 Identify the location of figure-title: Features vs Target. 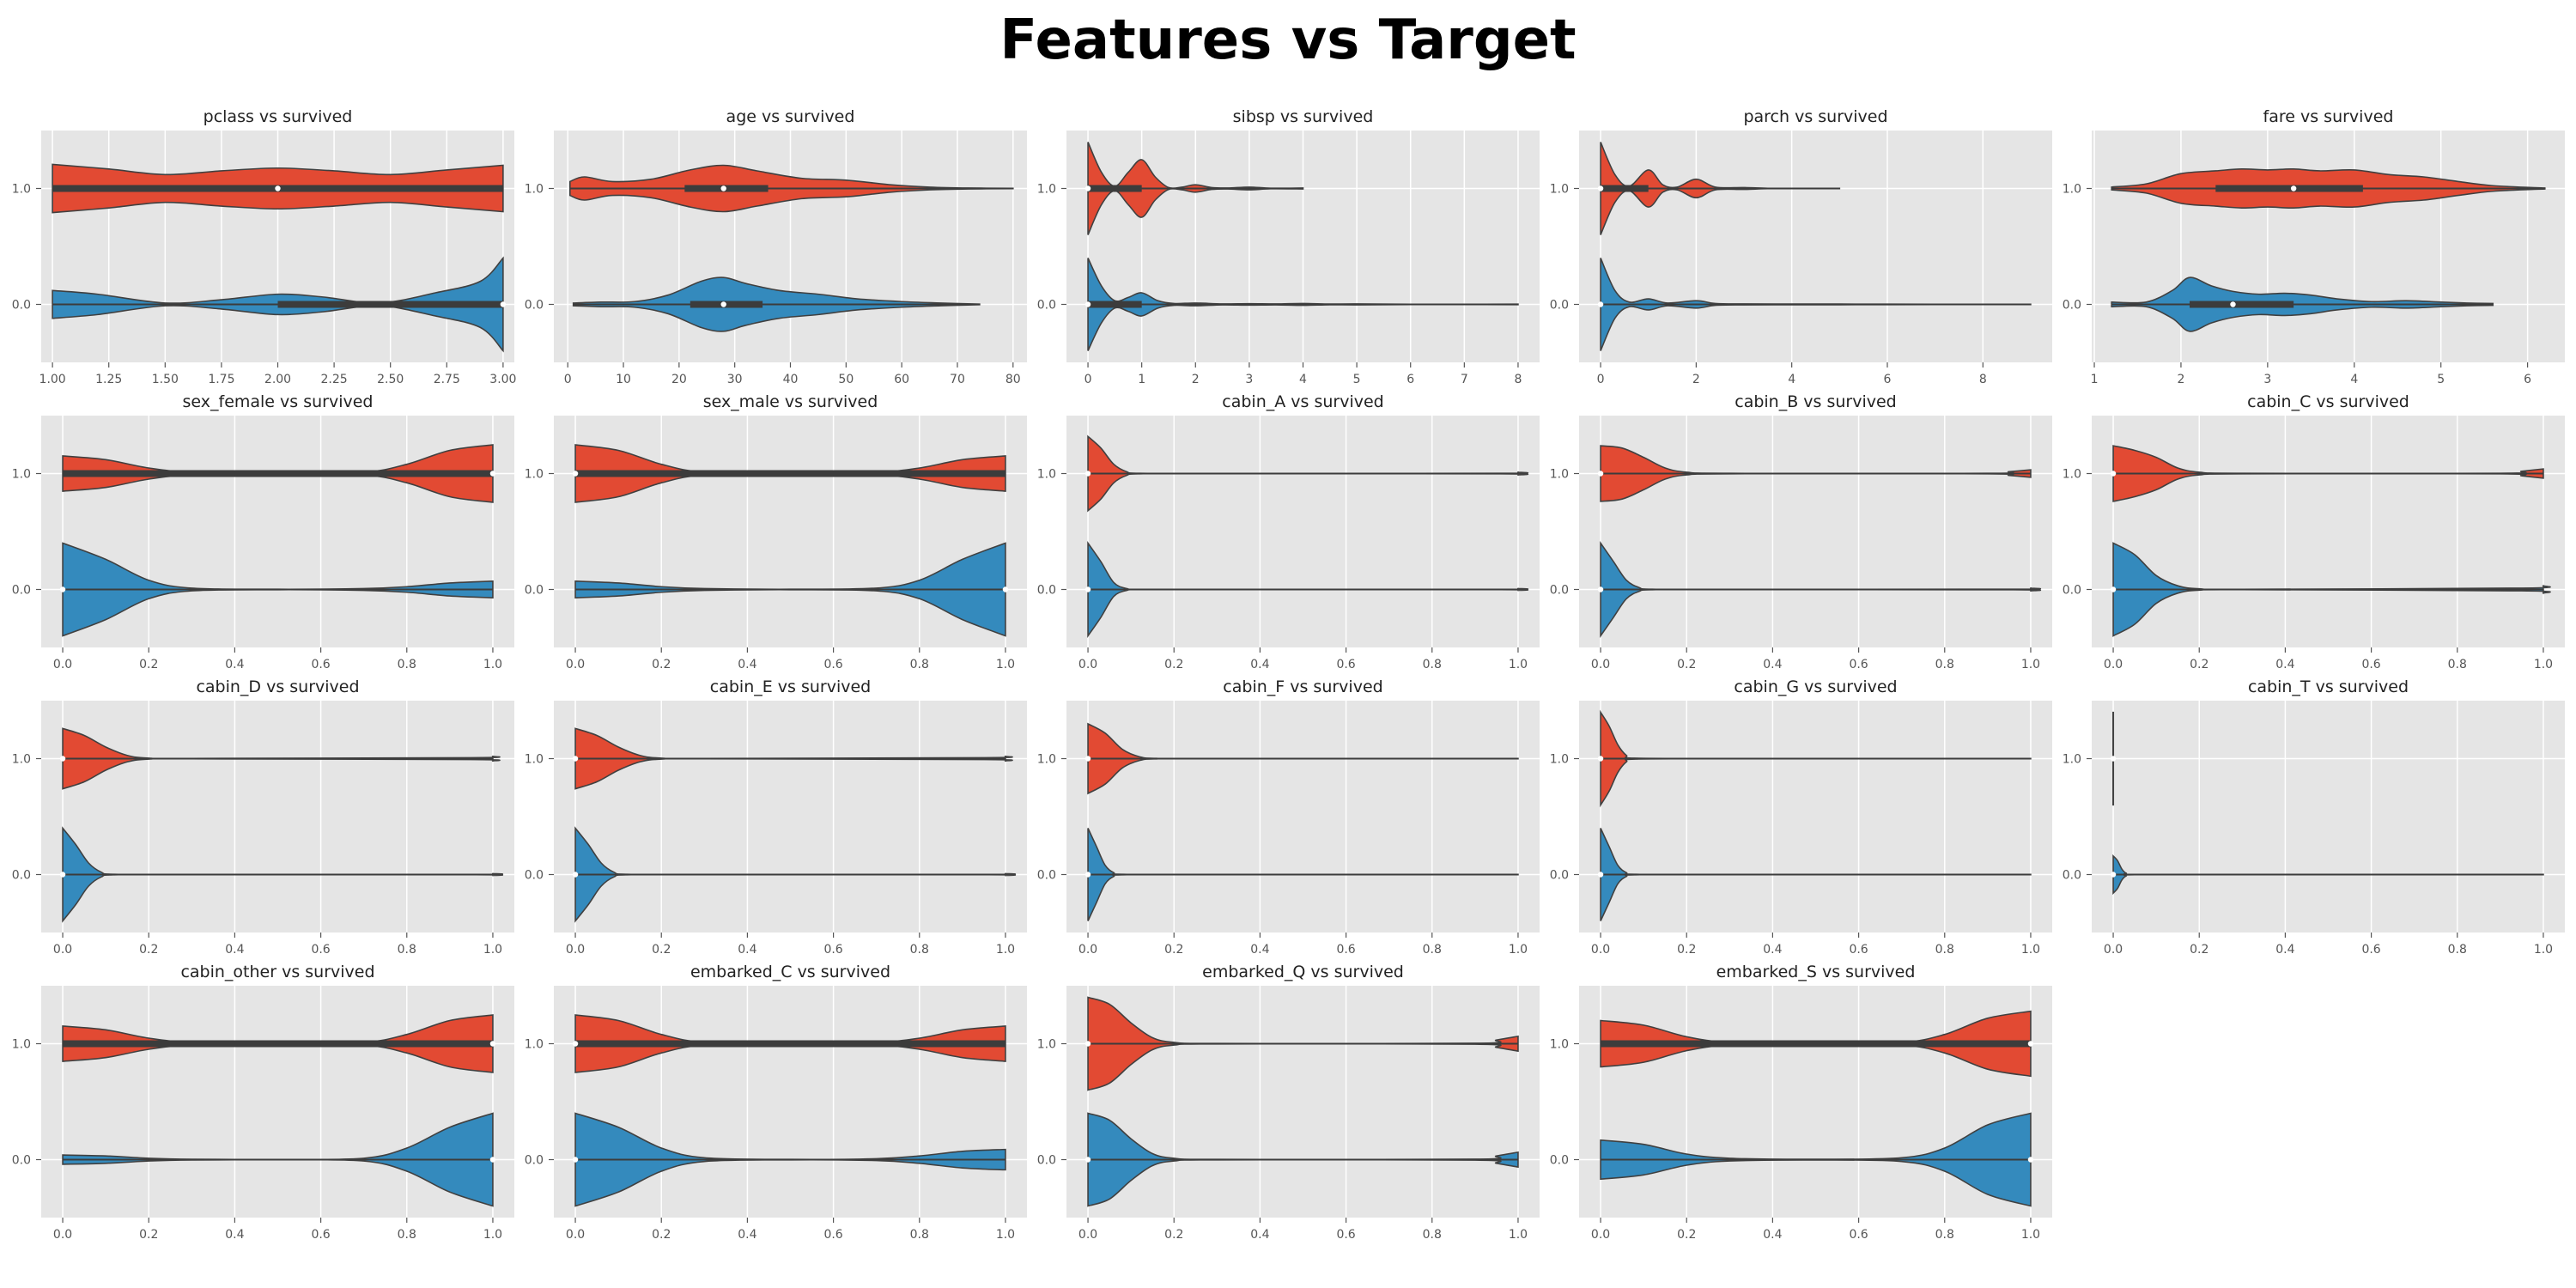
(1288, 40).